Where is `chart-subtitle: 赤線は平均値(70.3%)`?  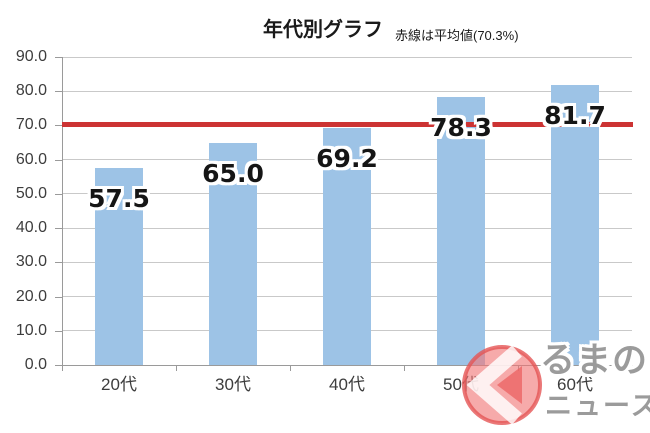 chart-subtitle: 赤線は平均値(70.3%) is located at coordinates (457, 35).